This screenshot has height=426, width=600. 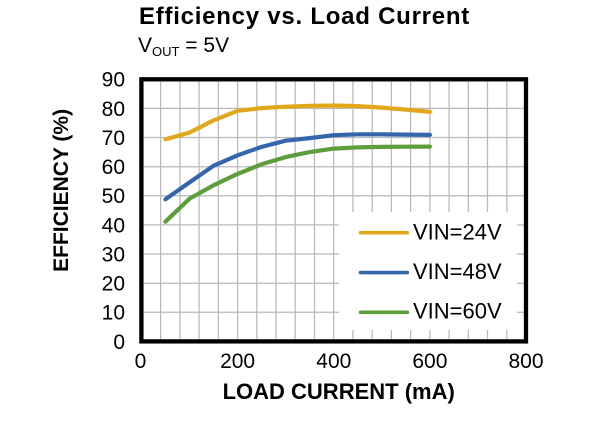 What do you see at coordinates (457, 271) in the screenshot?
I see `svg-text: VIN=48V` at bounding box center [457, 271].